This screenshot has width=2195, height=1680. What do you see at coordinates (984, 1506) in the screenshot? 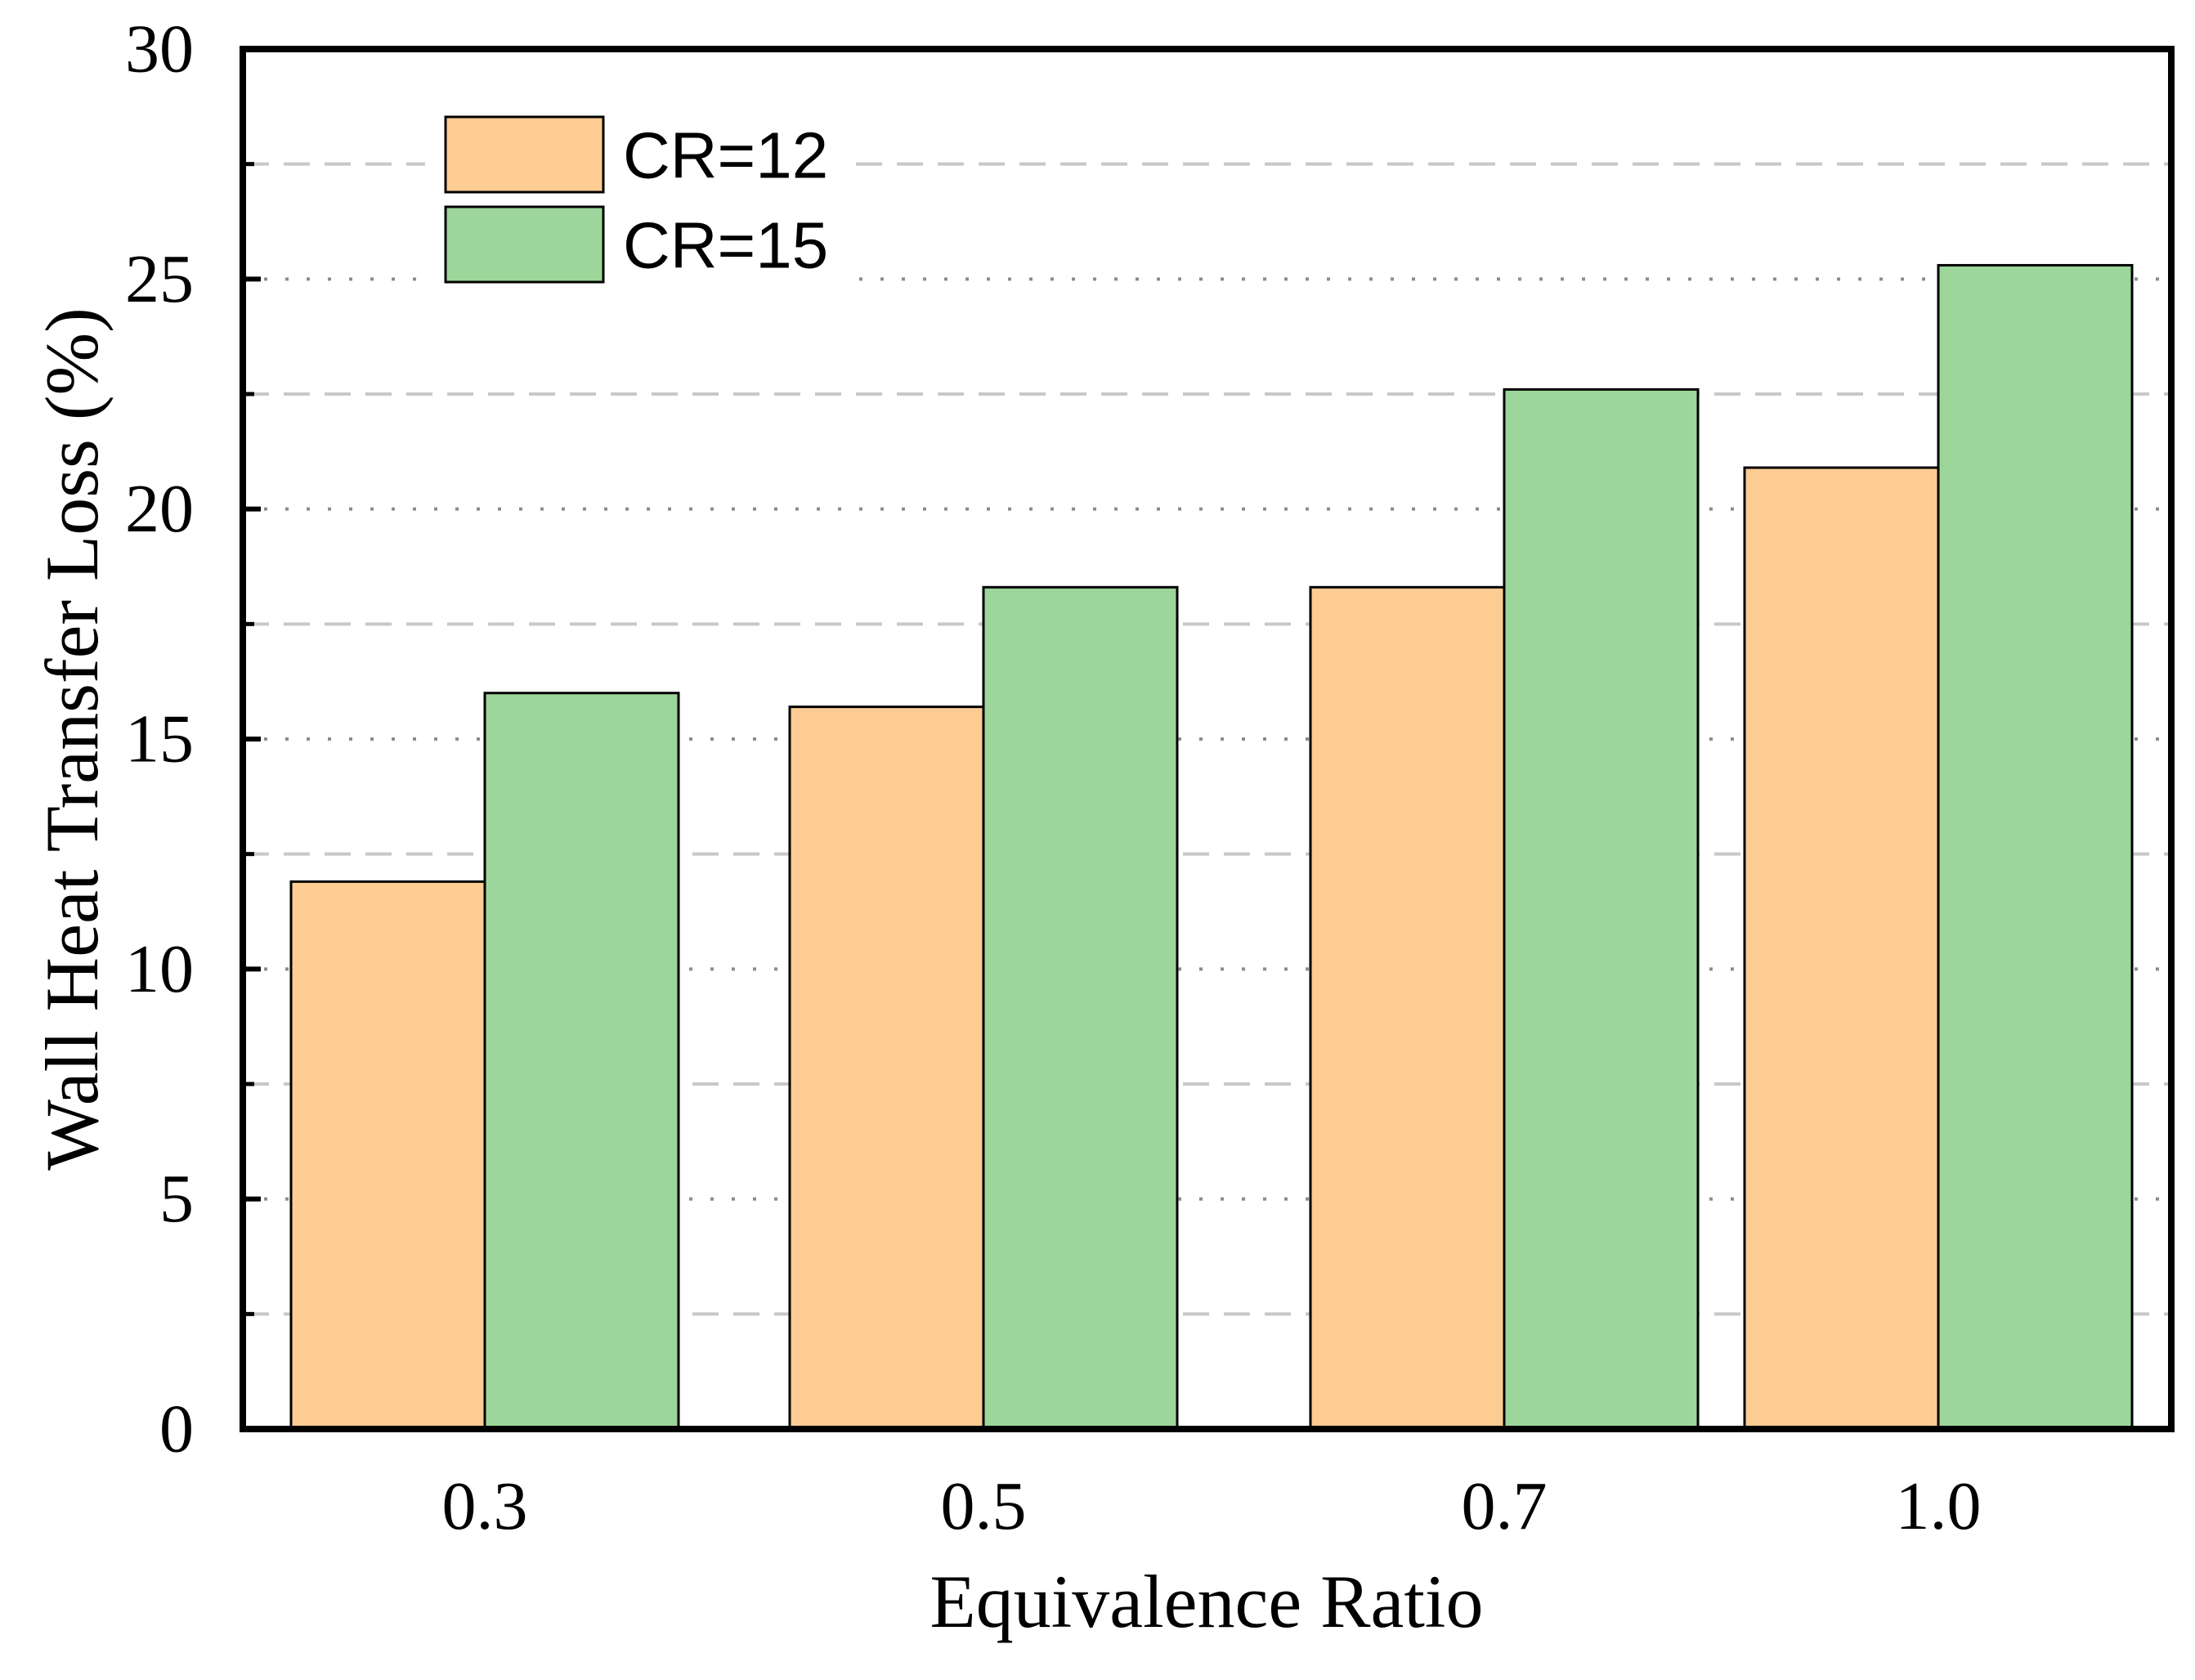
I see `x-tick-label: 0.5` at bounding box center [984, 1506].